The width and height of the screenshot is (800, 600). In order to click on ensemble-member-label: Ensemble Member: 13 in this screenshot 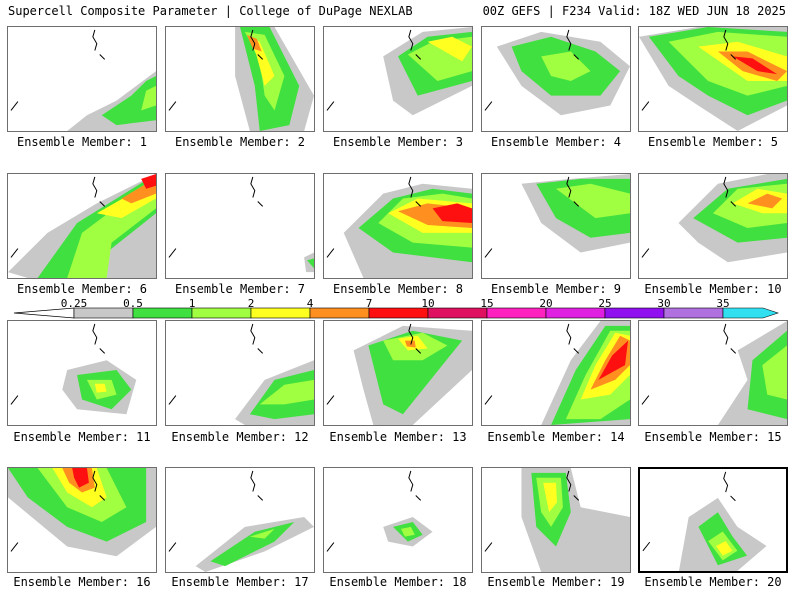, I will do `click(398, 437)`.